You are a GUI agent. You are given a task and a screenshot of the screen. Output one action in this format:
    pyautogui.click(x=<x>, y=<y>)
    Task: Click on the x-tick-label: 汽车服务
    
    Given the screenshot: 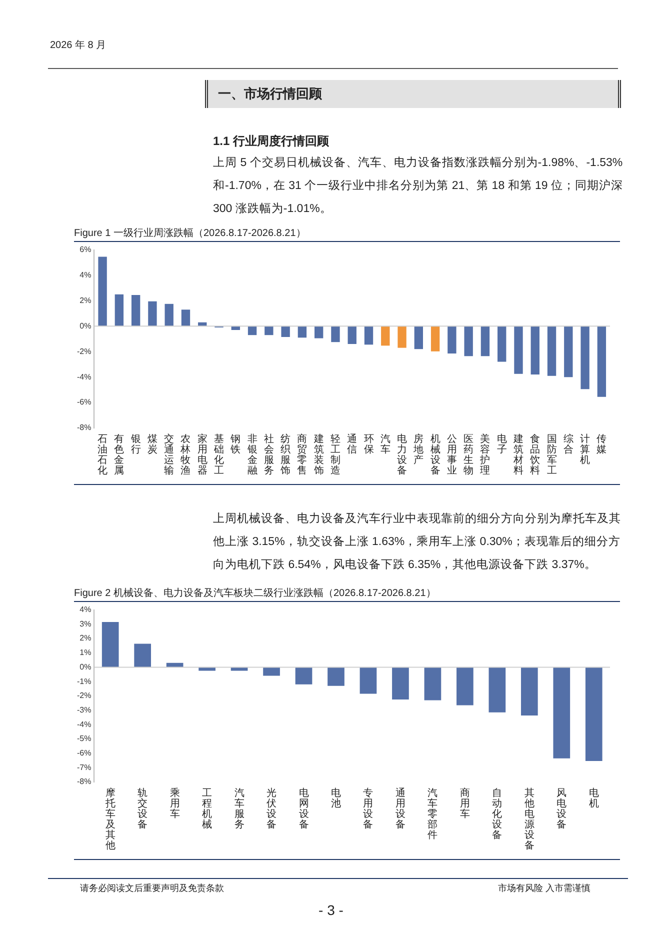 What is the action you would take?
    pyautogui.click(x=239, y=808)
    